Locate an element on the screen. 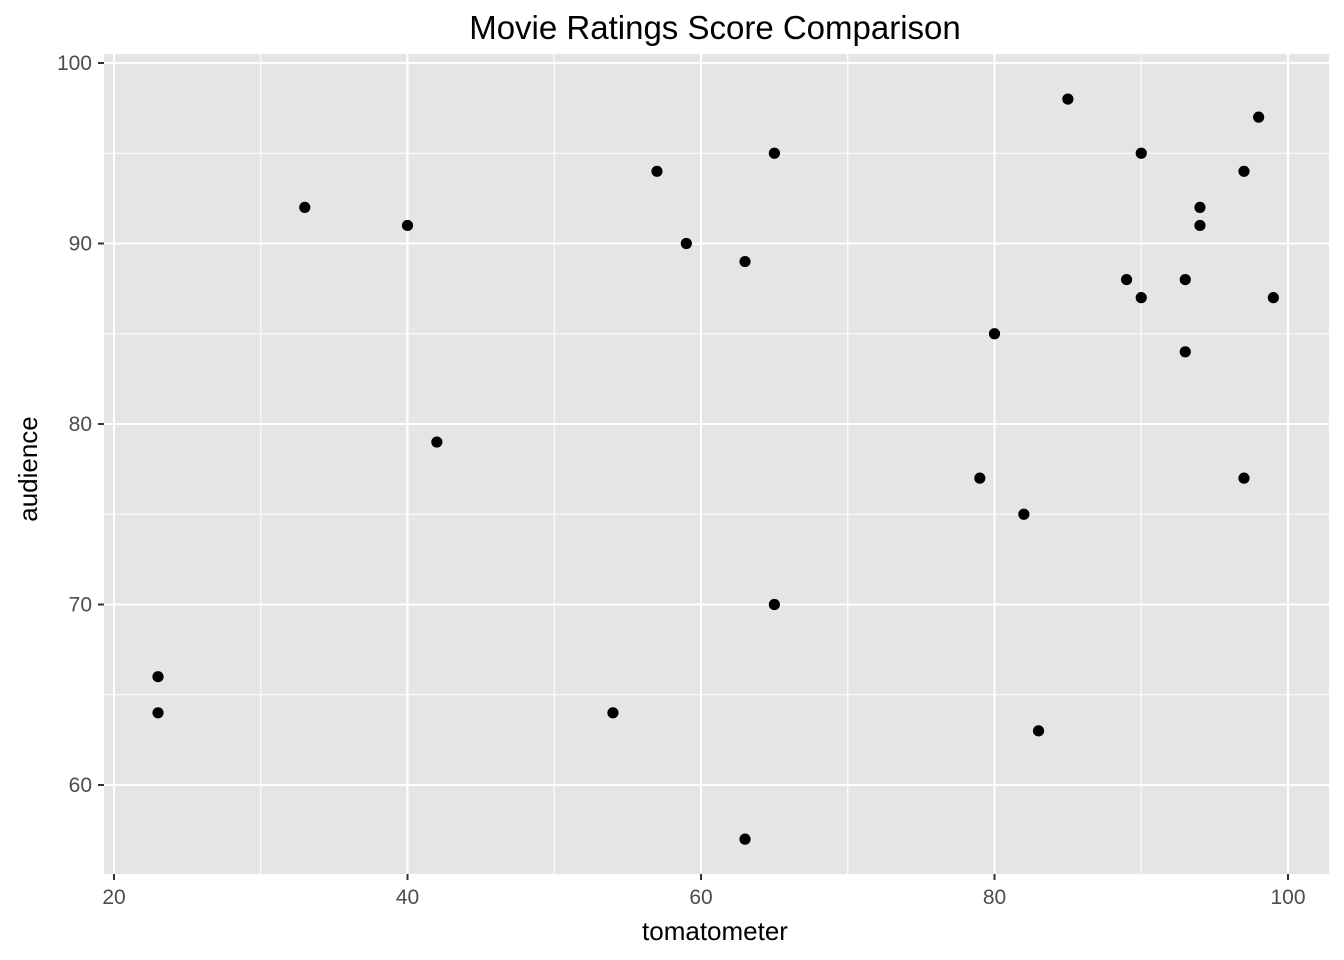 This screenshot has width=1344, height=960. y-tick-label: 60 is located at coordinates (80, 785).